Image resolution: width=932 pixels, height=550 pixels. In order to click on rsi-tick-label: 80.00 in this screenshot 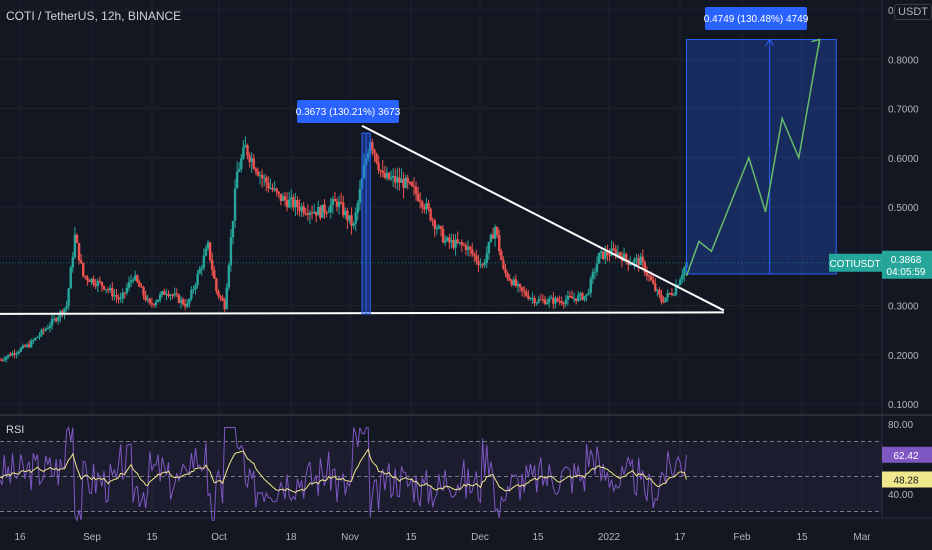, I will do `click(900, 425)`.